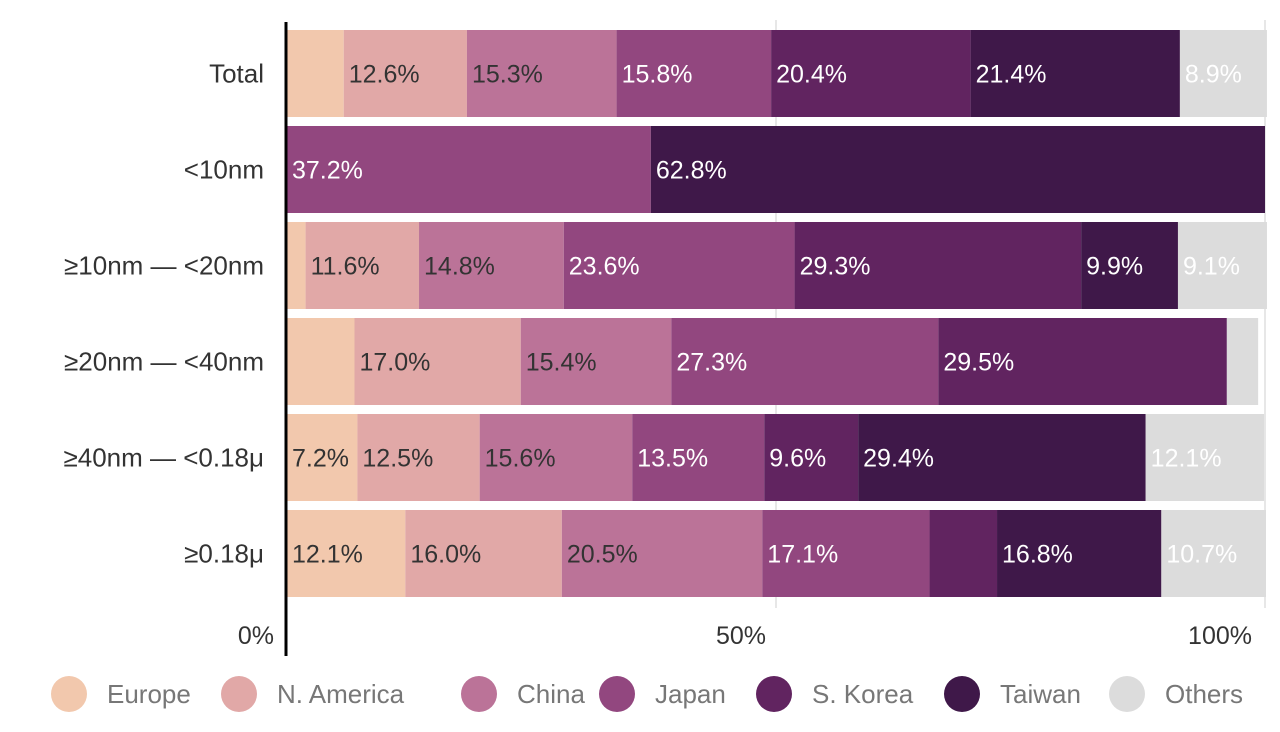 This screenshot has height=732, width=1280. Describe the element at coordinates (1037, 555) in the screenshot. I see `data-label: 16.8%` at that location.